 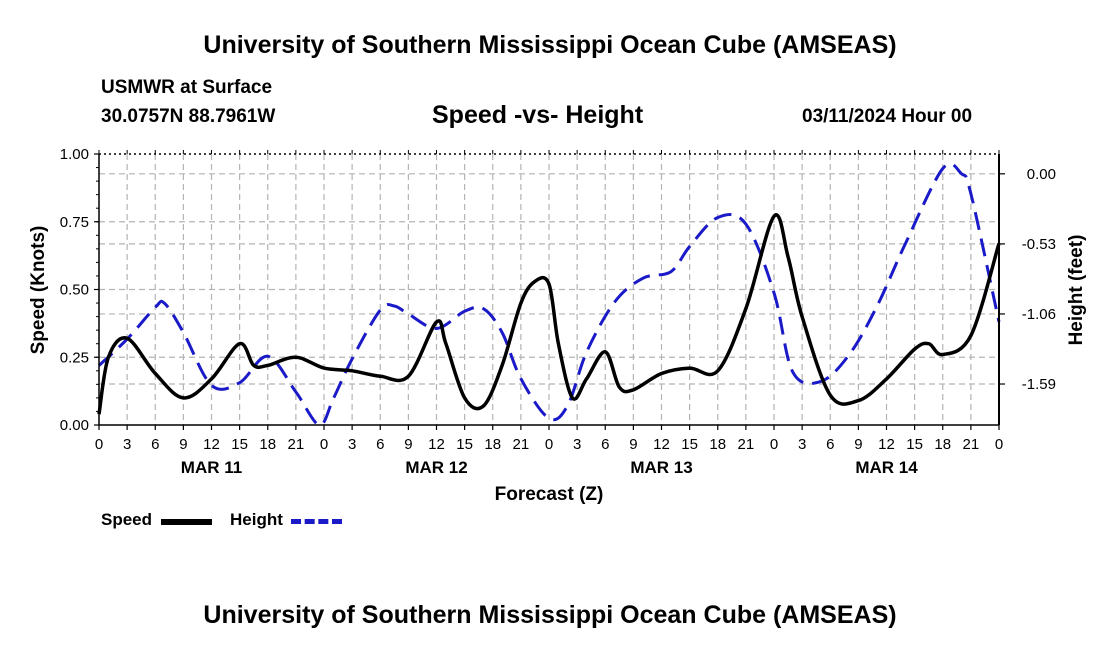 What do you see at coordinates (1076, 290) in the screenshot?
I see `y-axis-label-right: Height (feet)` at bounding box center [1076, 290].